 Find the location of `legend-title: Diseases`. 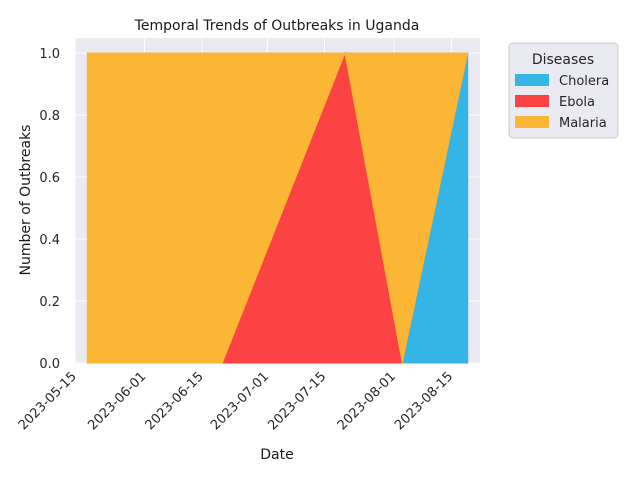

legend-title: Diseases is located at coordinates (563, 60).